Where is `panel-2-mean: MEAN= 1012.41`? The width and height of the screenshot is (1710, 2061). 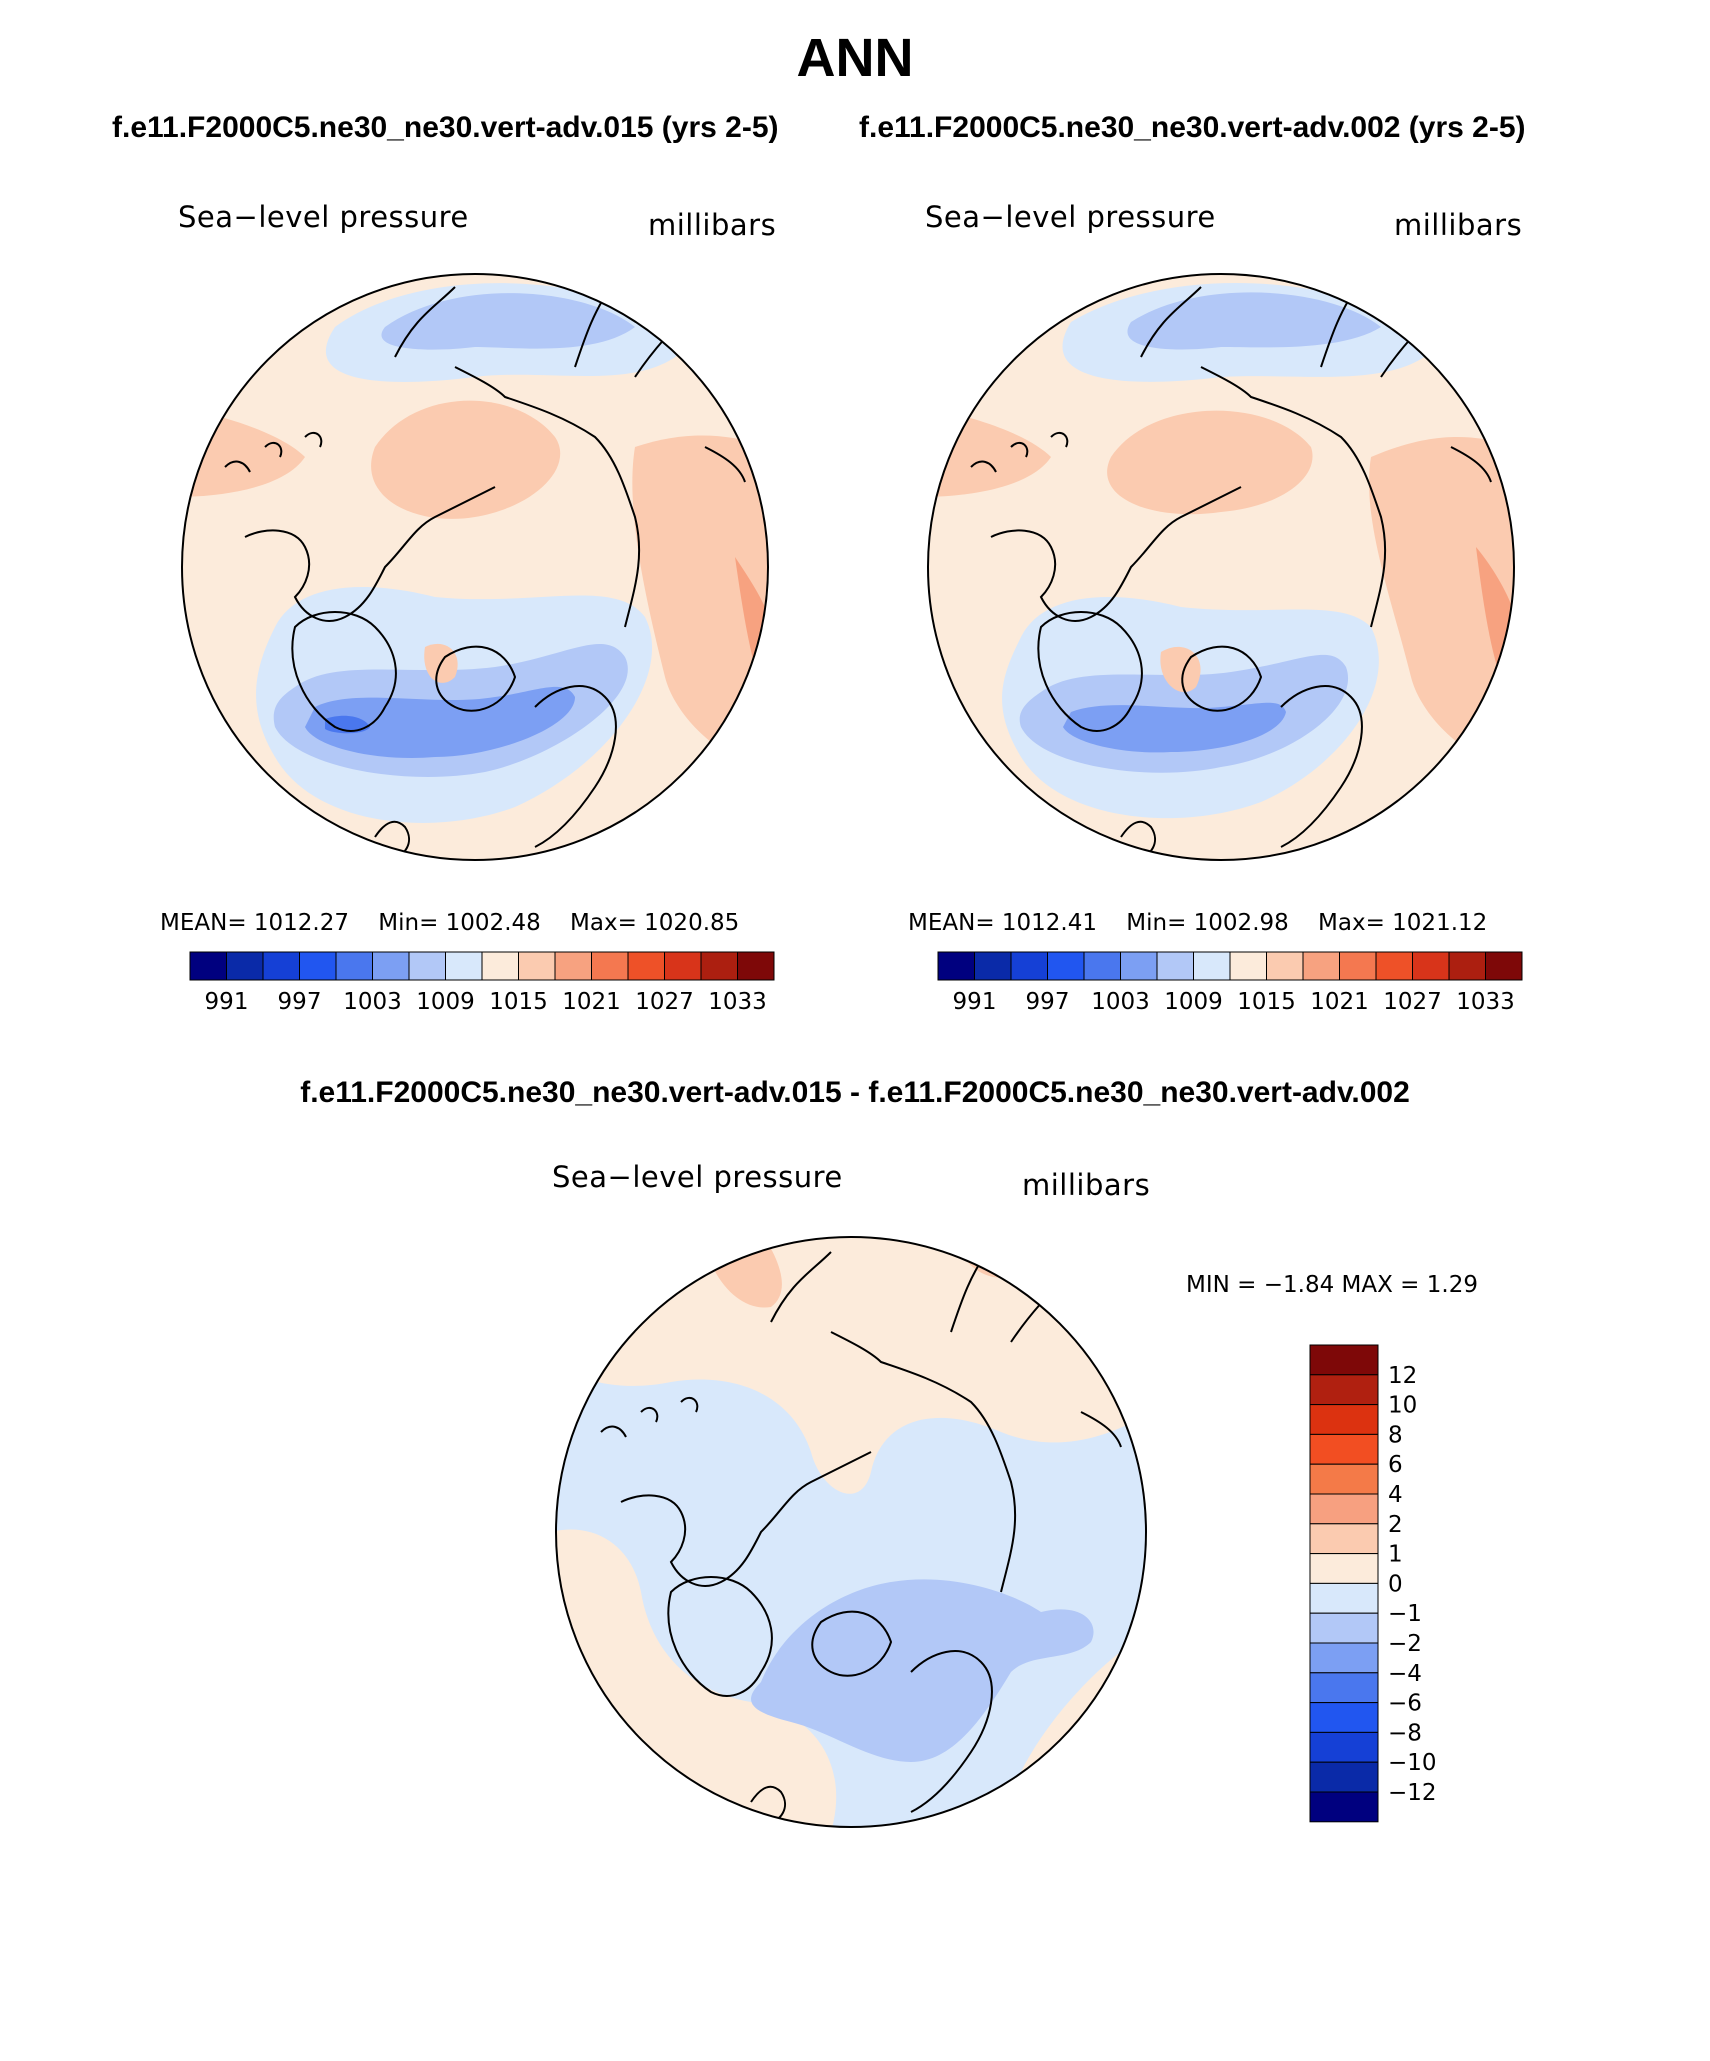 panel-2-mean: MEAN= 1012.41 is located at coordinates (1003, 923).